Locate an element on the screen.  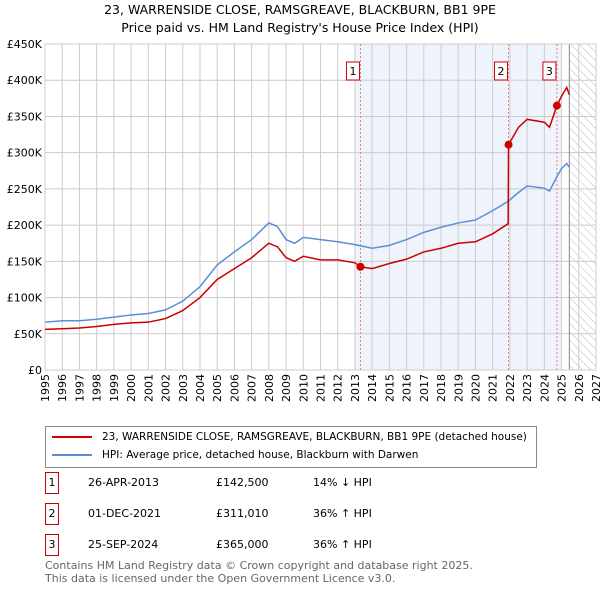
y-tick-label: £300K is located at coordinates (25, 153).